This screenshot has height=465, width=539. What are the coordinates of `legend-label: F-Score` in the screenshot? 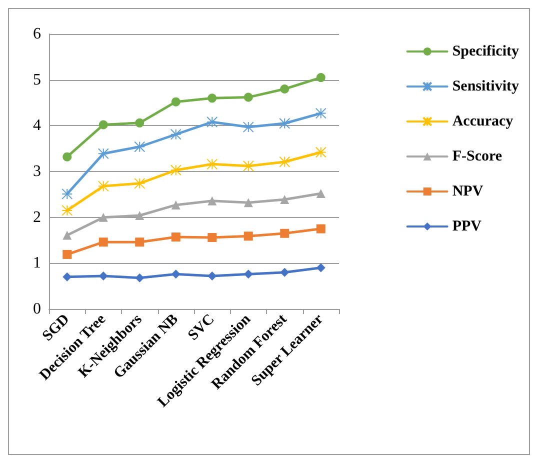 It's located at (477, 156).